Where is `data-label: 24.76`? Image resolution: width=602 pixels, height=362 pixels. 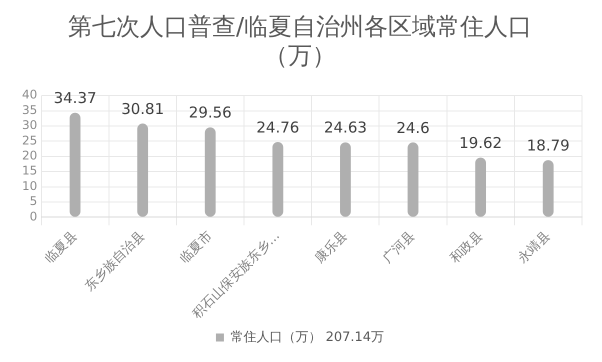
data-label: 24.76 is located at coordinates (278, 127).